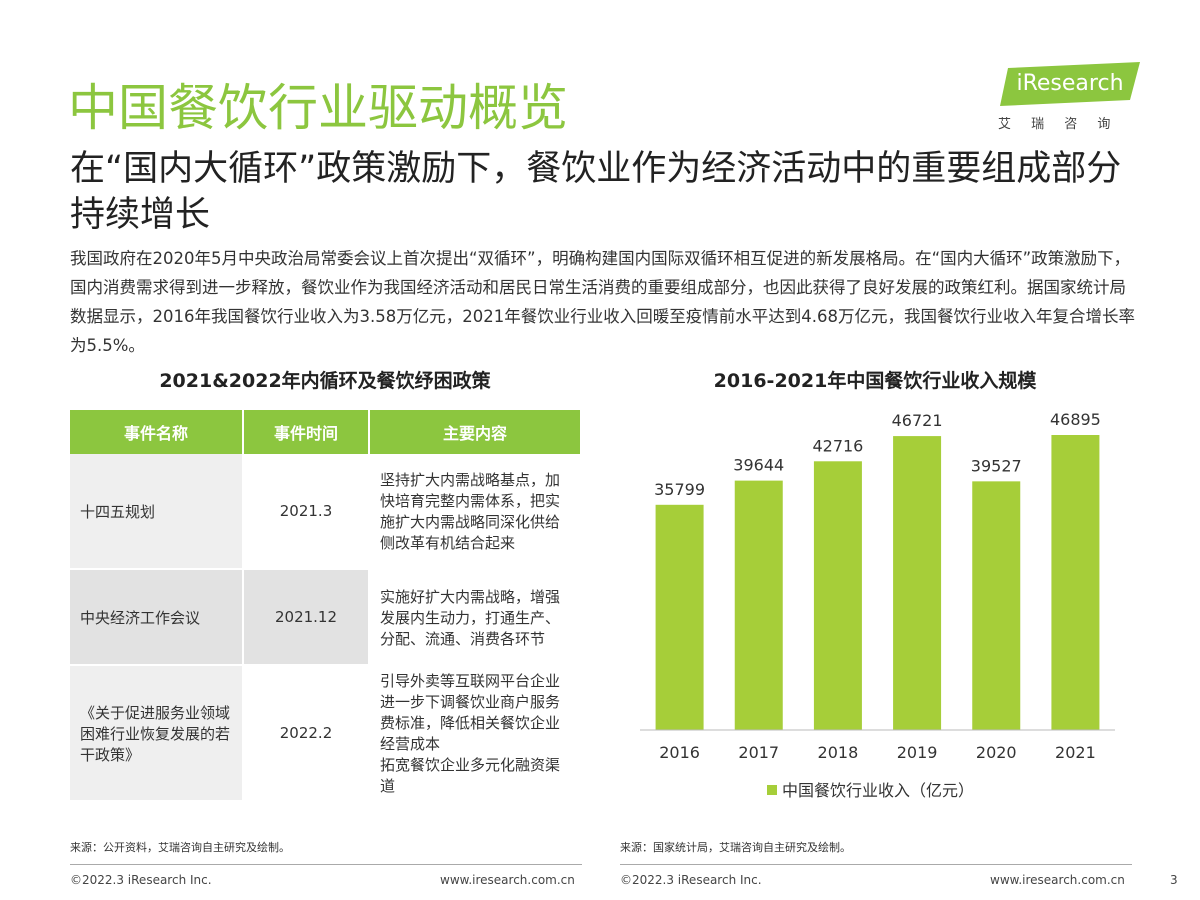 This screenshot has width=1200, height=900. What do you see at coordinates (307, 512) in the screenshot?
I see `cell: 2021.3` at bounding box center [307, 512].